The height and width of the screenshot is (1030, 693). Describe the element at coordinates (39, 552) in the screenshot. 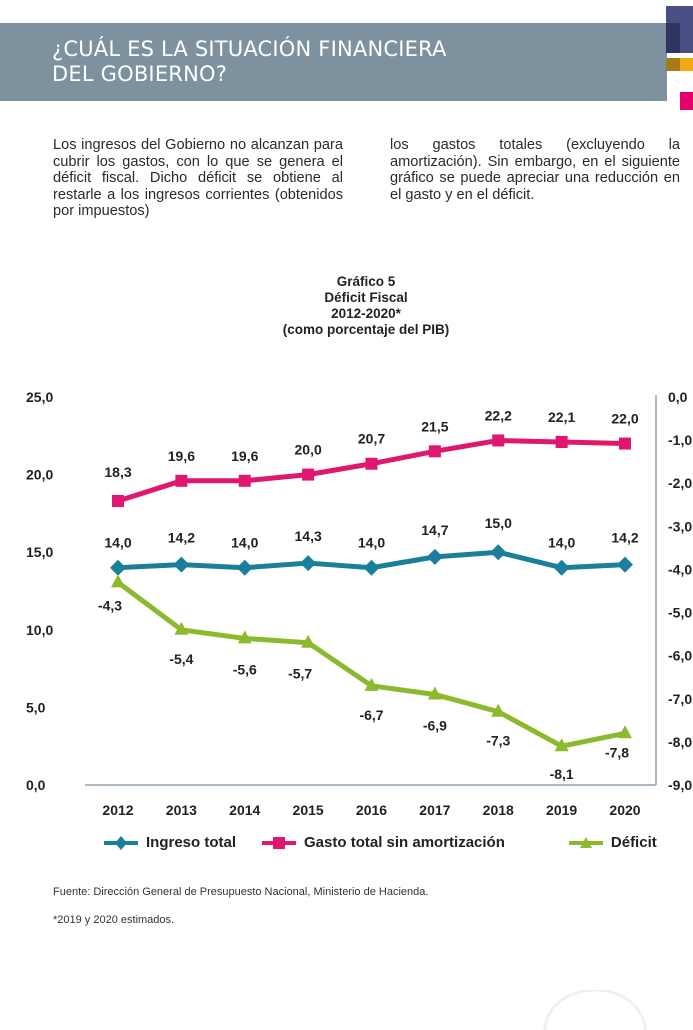

I see `y-left-tick-label: 15,0` at that location.